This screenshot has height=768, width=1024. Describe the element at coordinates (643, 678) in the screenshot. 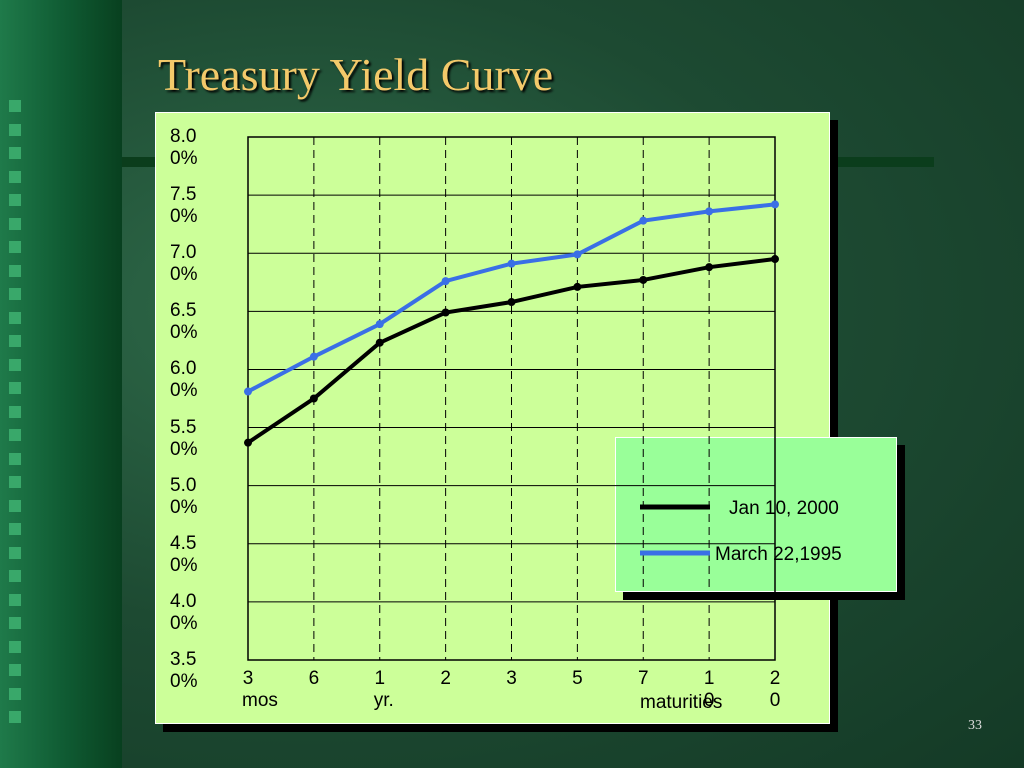

I see `x-tick-label: 7` at that location.